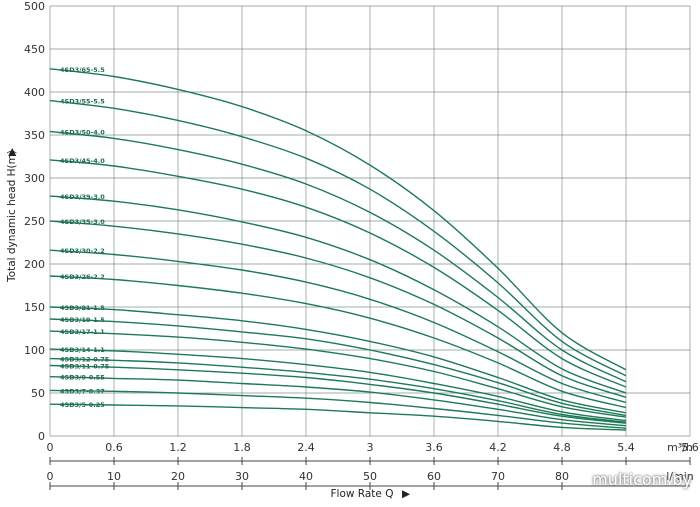 The image size is (700, 507). I want to click on series-label: 4SD3/45-4.0, so click(82, 161).